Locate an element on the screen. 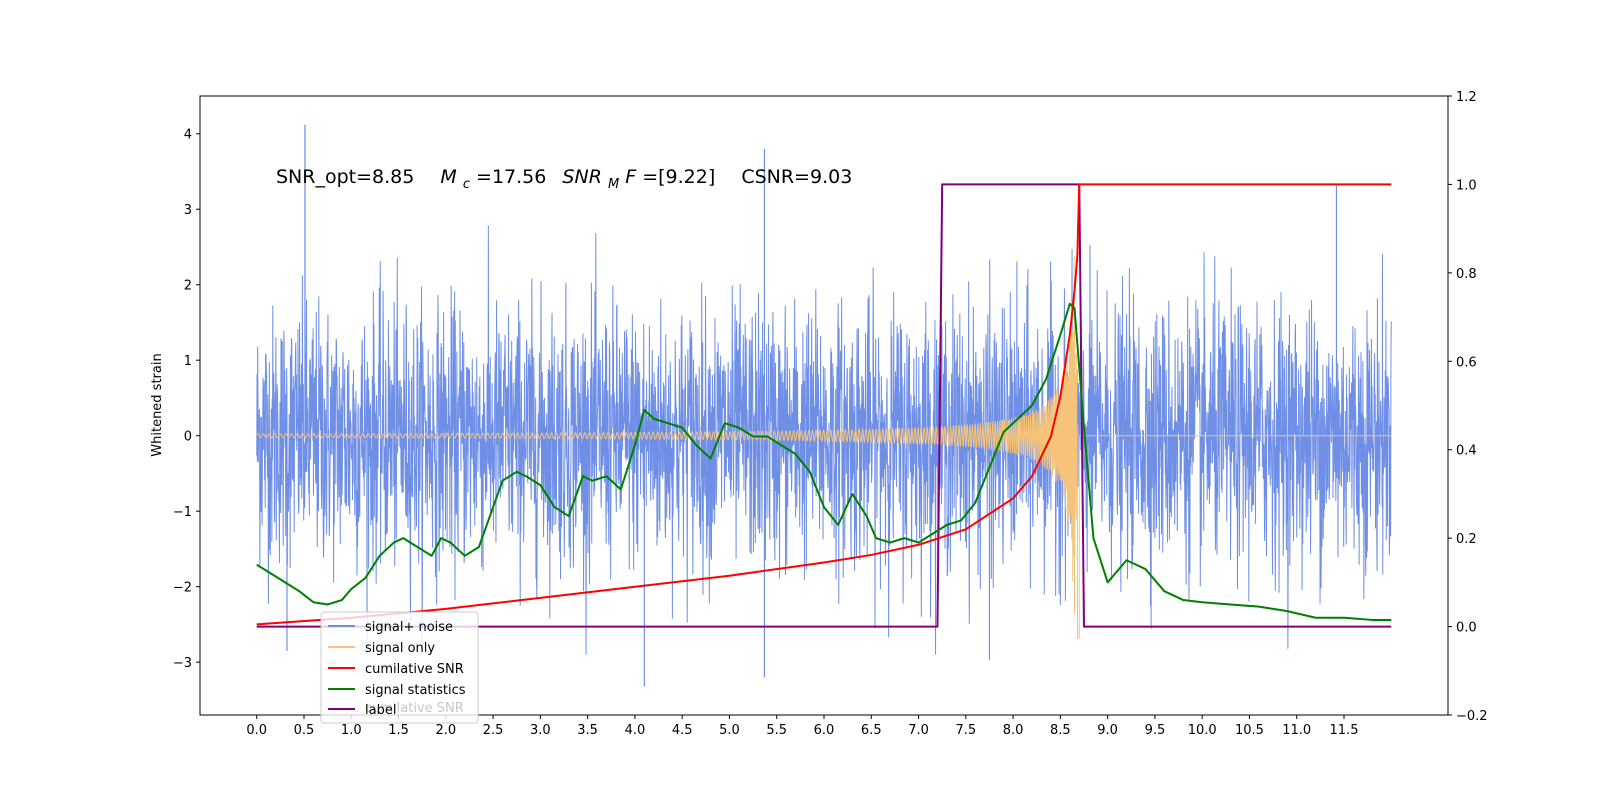 This screenshot has height=800, width=1600. legend-label-signal-only: signal only is located at coordinates (400, 648).